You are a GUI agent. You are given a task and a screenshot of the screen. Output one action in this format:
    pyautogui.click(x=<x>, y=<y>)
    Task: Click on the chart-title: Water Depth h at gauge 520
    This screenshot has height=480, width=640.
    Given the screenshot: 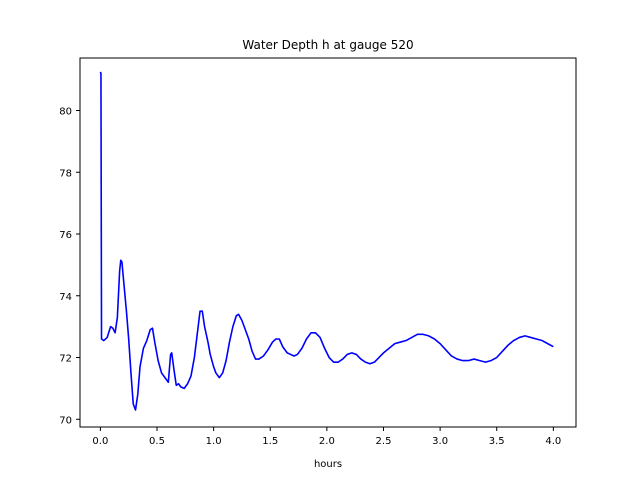 What is the action you would take?
    pyautogui.click(x=327, y=45)
    